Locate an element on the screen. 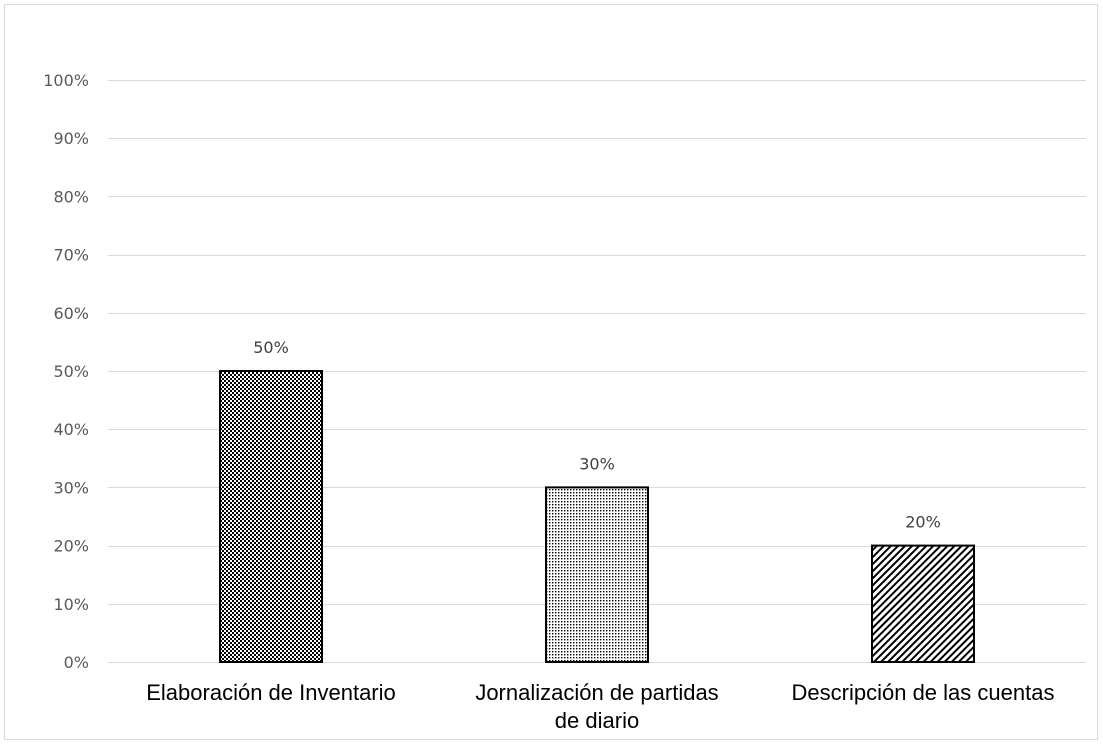 The image size is (1103, 744). x-category-label: Elaboración de Inventario is located at coordinates (271, 692).